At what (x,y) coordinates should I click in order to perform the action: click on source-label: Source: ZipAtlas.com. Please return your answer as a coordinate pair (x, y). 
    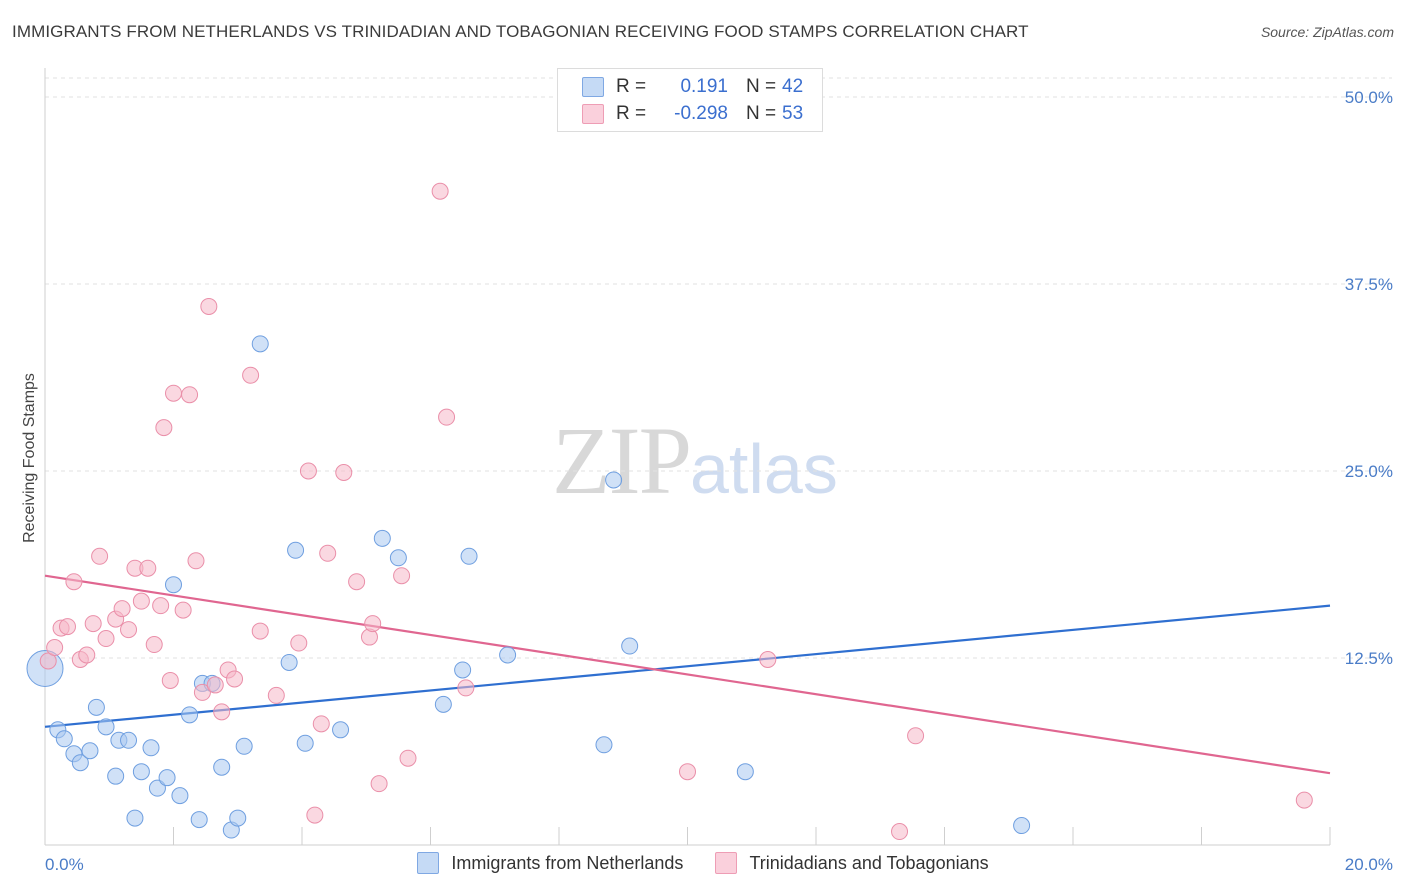
    Looking at the image, I should click on (1327, 32).